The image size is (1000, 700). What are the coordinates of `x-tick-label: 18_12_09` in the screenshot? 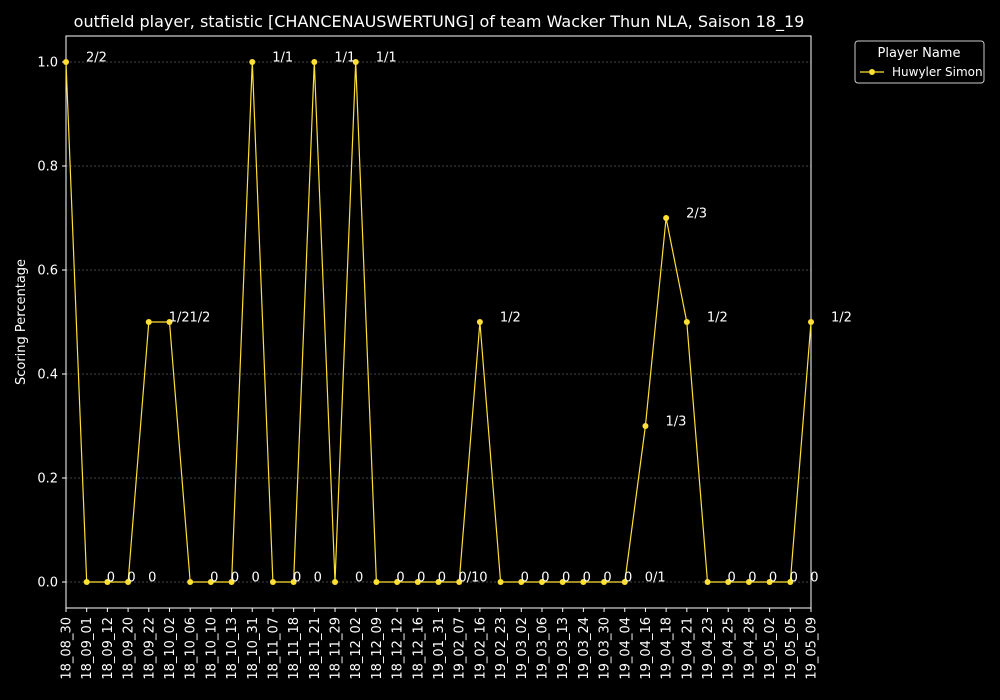 It's located at (377, 648).